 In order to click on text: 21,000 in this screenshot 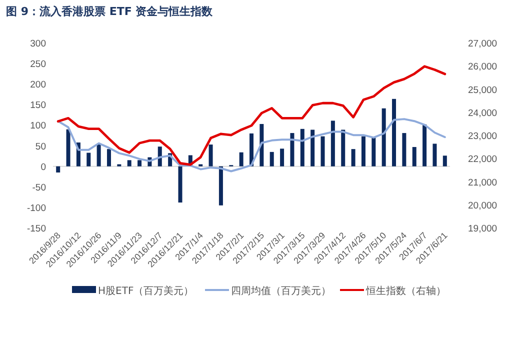, I will do `click(483, 182)`.